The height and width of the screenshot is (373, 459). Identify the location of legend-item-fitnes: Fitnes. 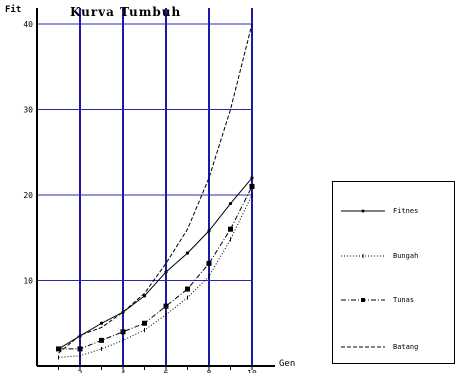
(397, 211).